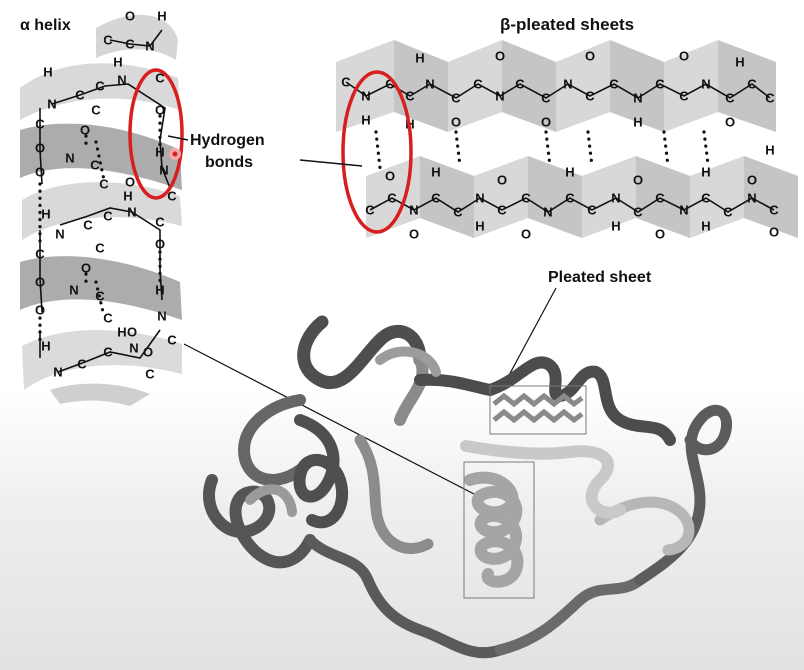 This screenshot has width=804, height=670. What do you see at coordinates (542, 150) in the screenshot?
I see `beta-sheet-hbonds` at bounding box center [542, 150].